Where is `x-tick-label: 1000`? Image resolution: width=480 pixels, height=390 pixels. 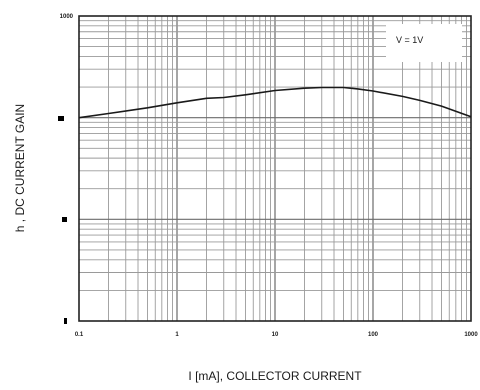
x-tick-label: 1000 is located at coordinates (471, 335).